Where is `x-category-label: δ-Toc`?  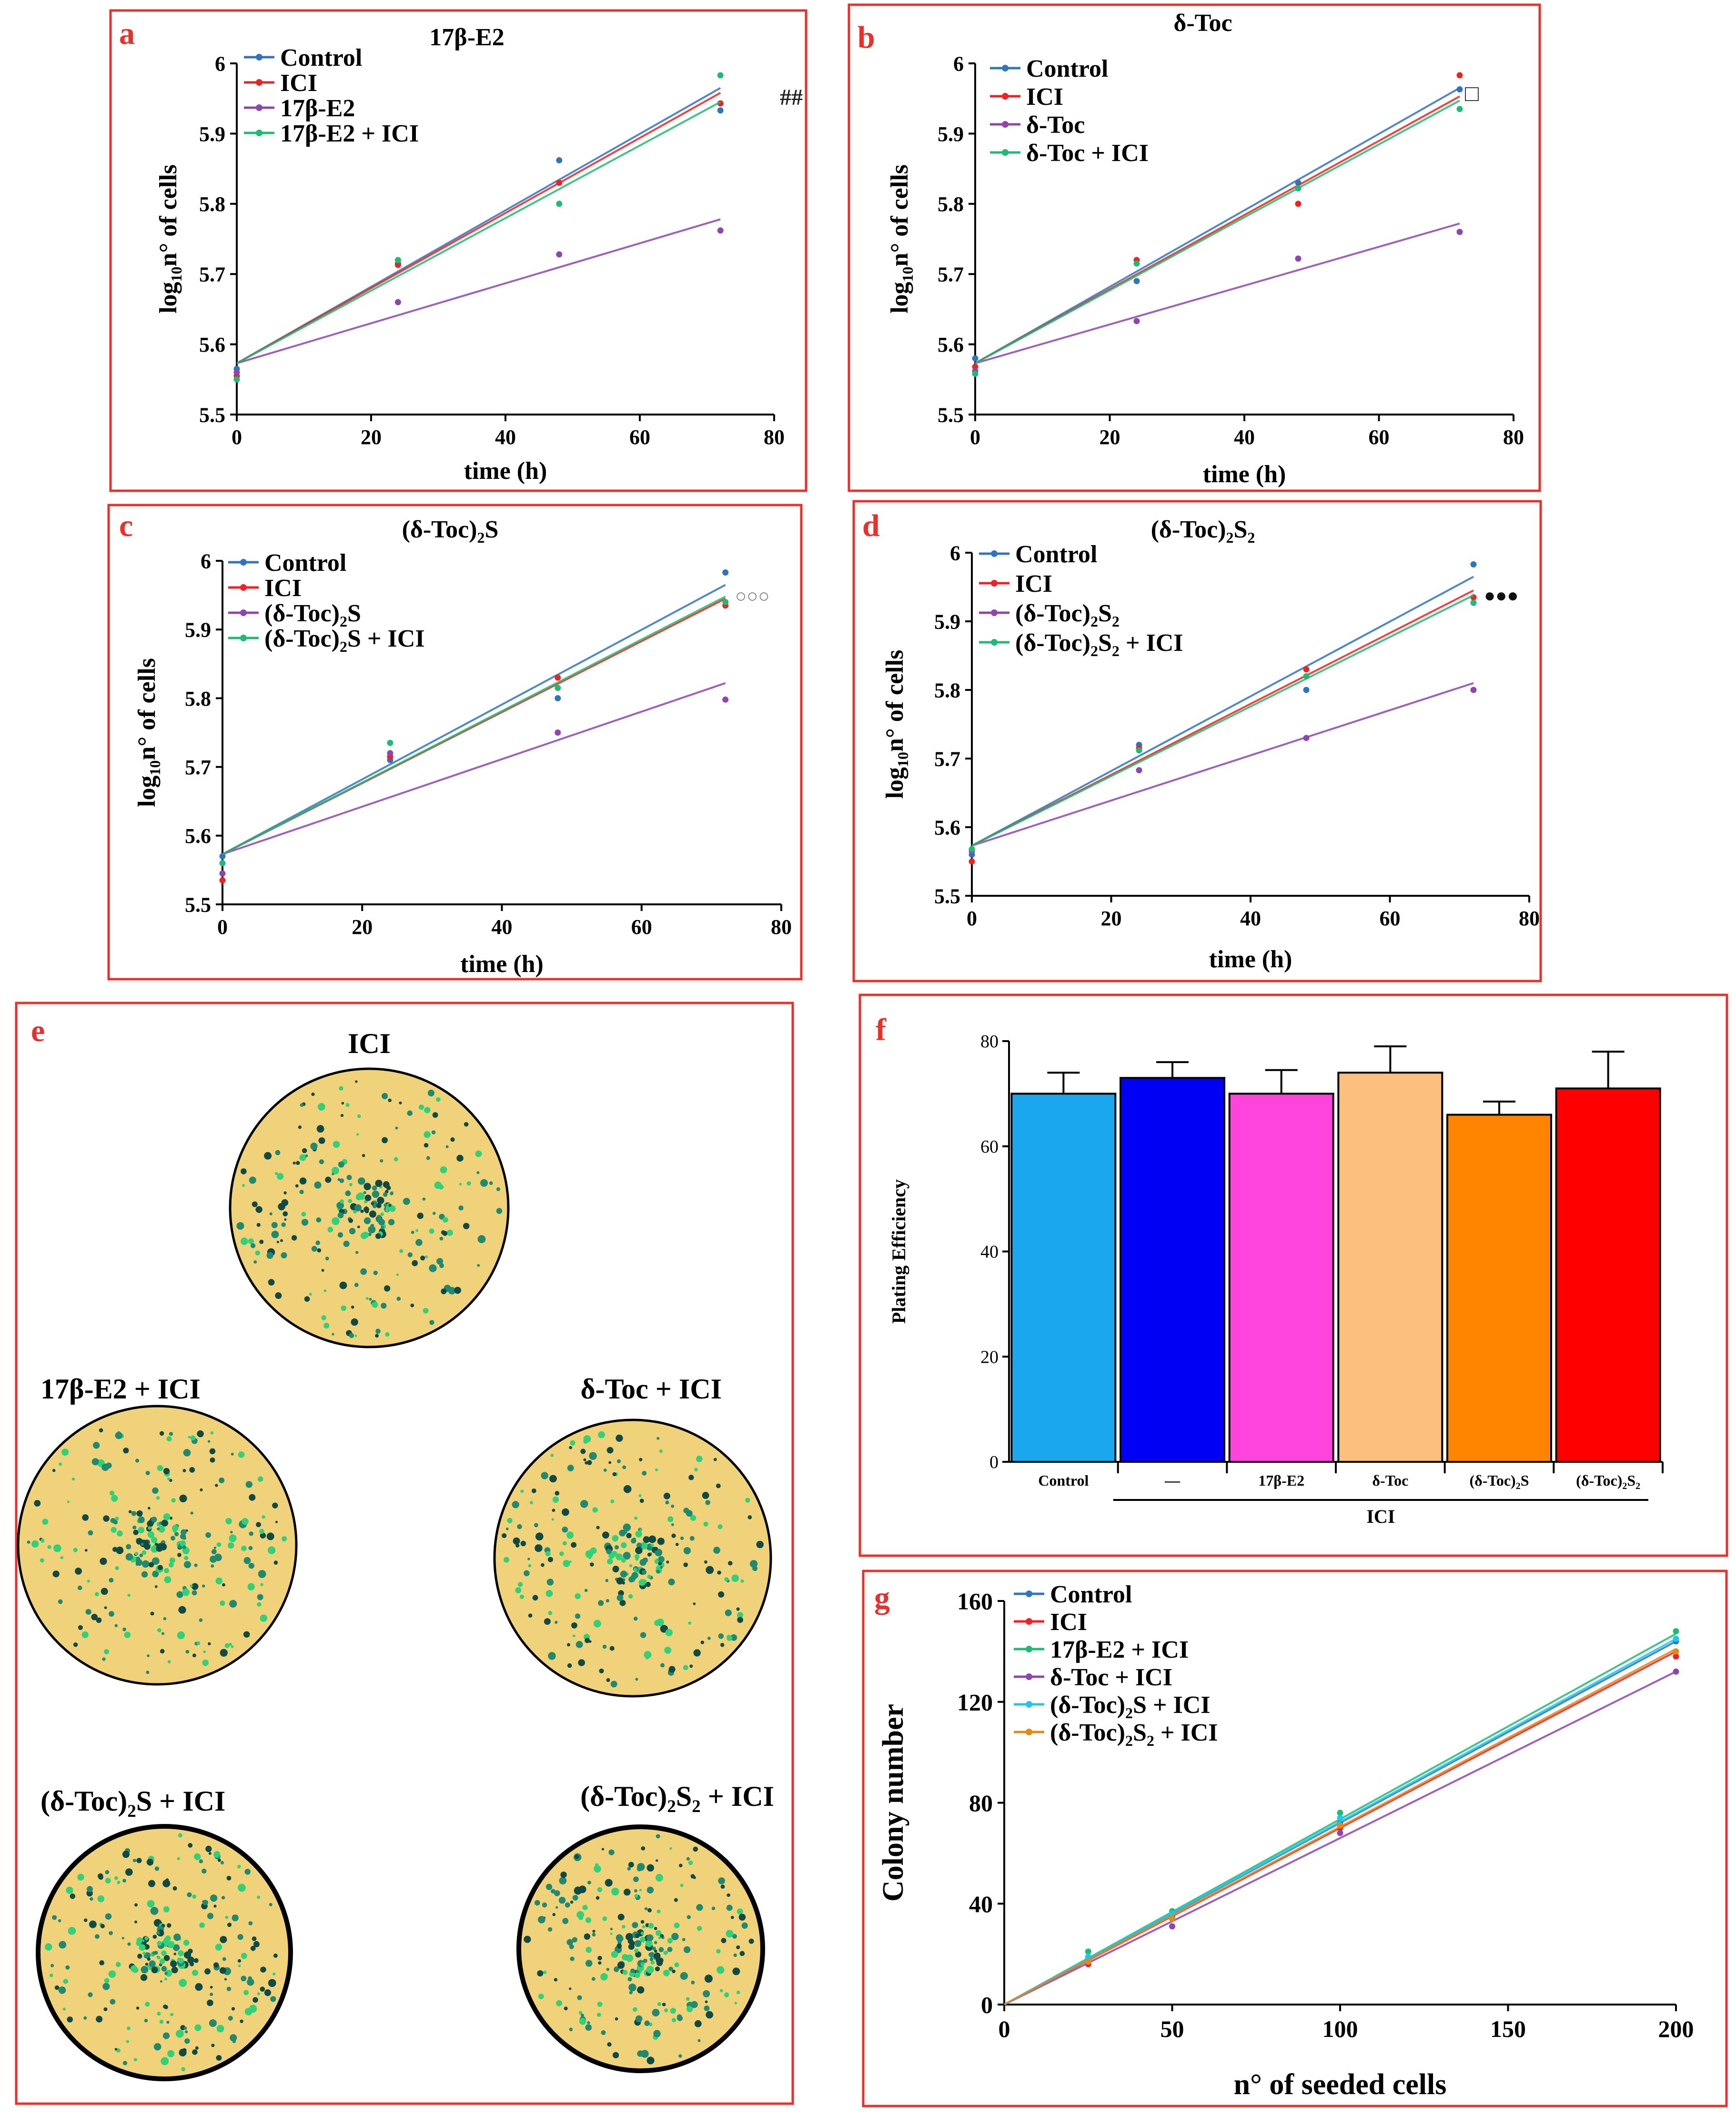 x-category-label: δ-Toc is located at coordinates (1390, 1480).